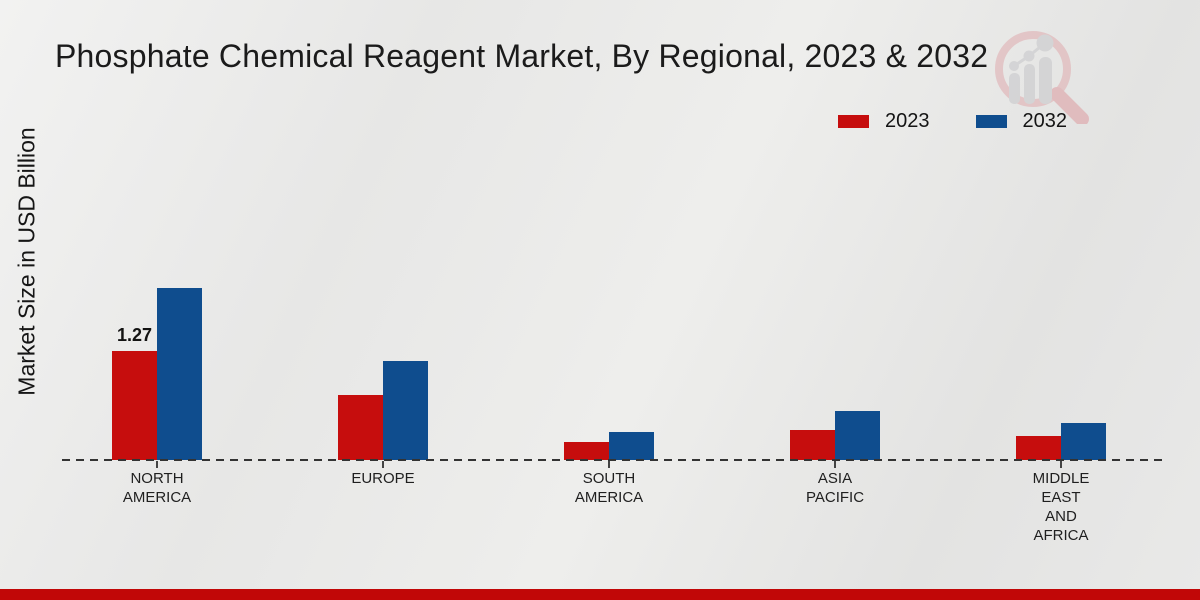 Image resolution: width=1200 pixels, height=600 pixels. Describe the element at coordinates (157, 488) in the screenshot. I see `x-axis-label-north-america: NORTH AMERICA` at that location.